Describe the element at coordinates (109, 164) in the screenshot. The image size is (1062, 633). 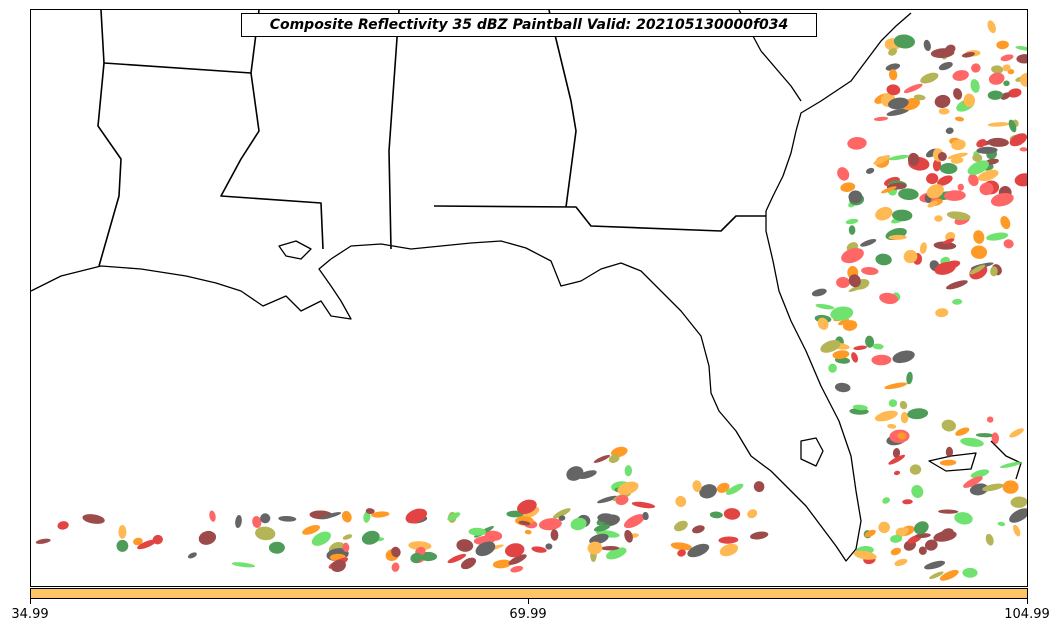
I see `border-la-ms` at that location.